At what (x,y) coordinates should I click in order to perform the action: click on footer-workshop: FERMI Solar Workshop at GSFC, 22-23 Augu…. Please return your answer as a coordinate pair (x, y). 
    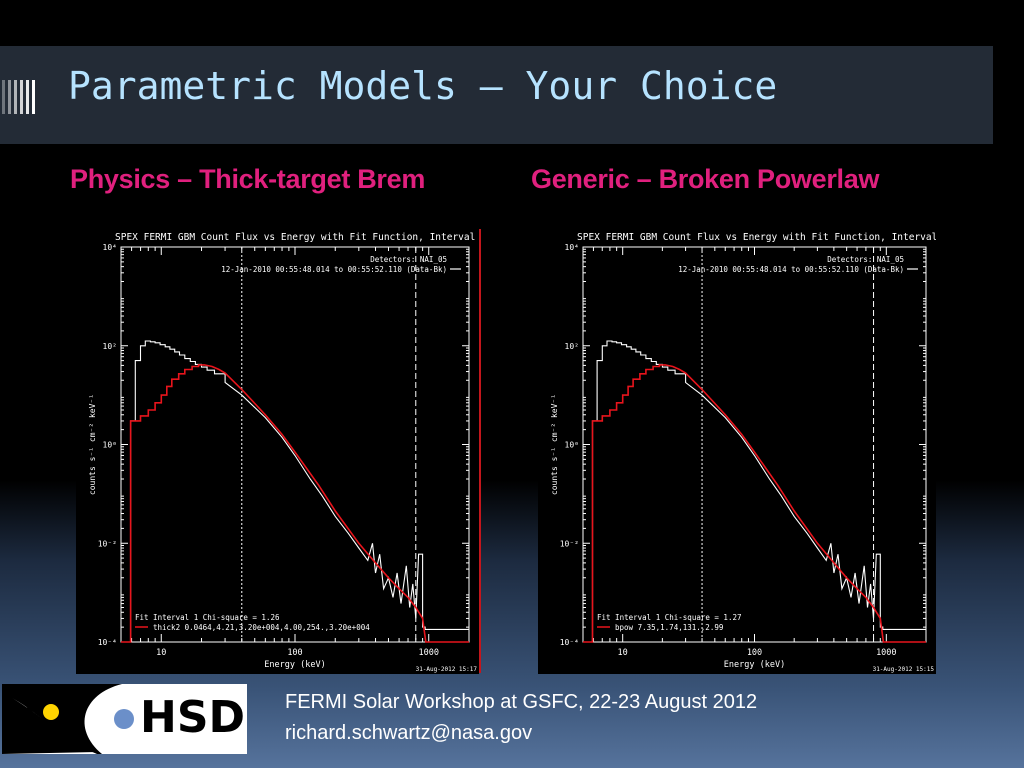
    Looking at the image, I should click on (521, 702).